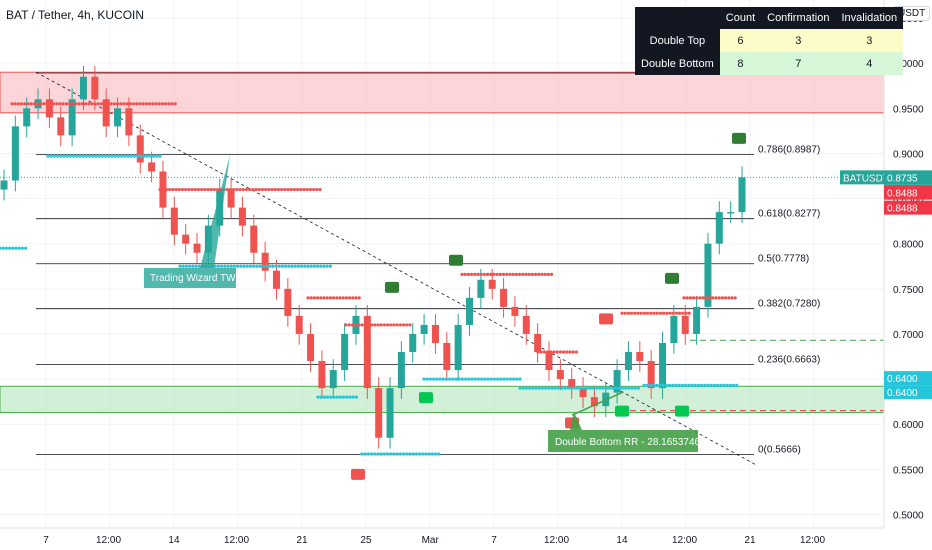  I want to click on fib-level-label: 0.382(0.7280), so click(789, 304).